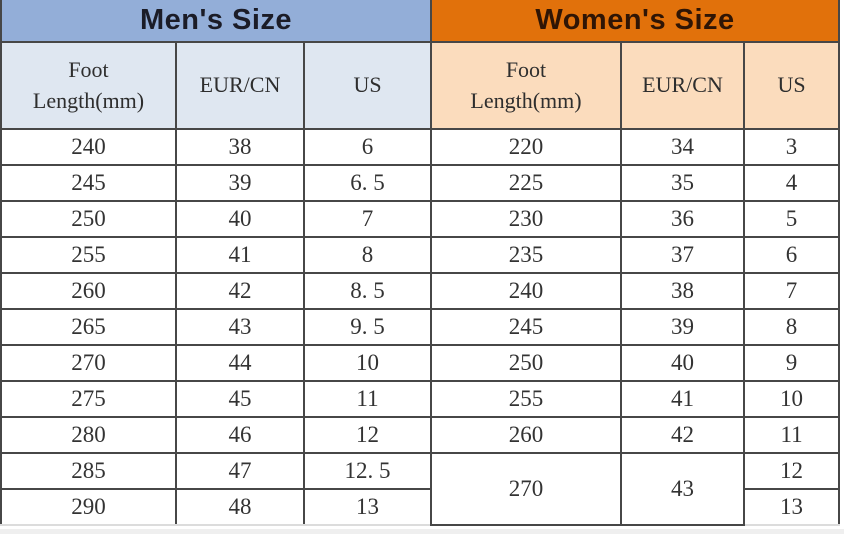 This screenshot has width=844, height=534. What do you see at coordinates (240, 255) in the screenshot?
I see `men-eur-cell: 41` at bounding box center [240, 255].